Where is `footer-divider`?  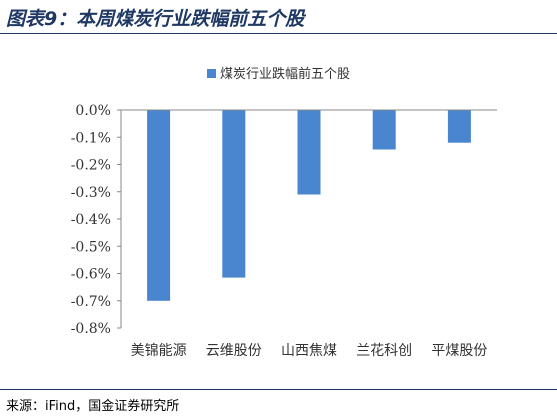
footer-divider is located at coordinates (278, 389).